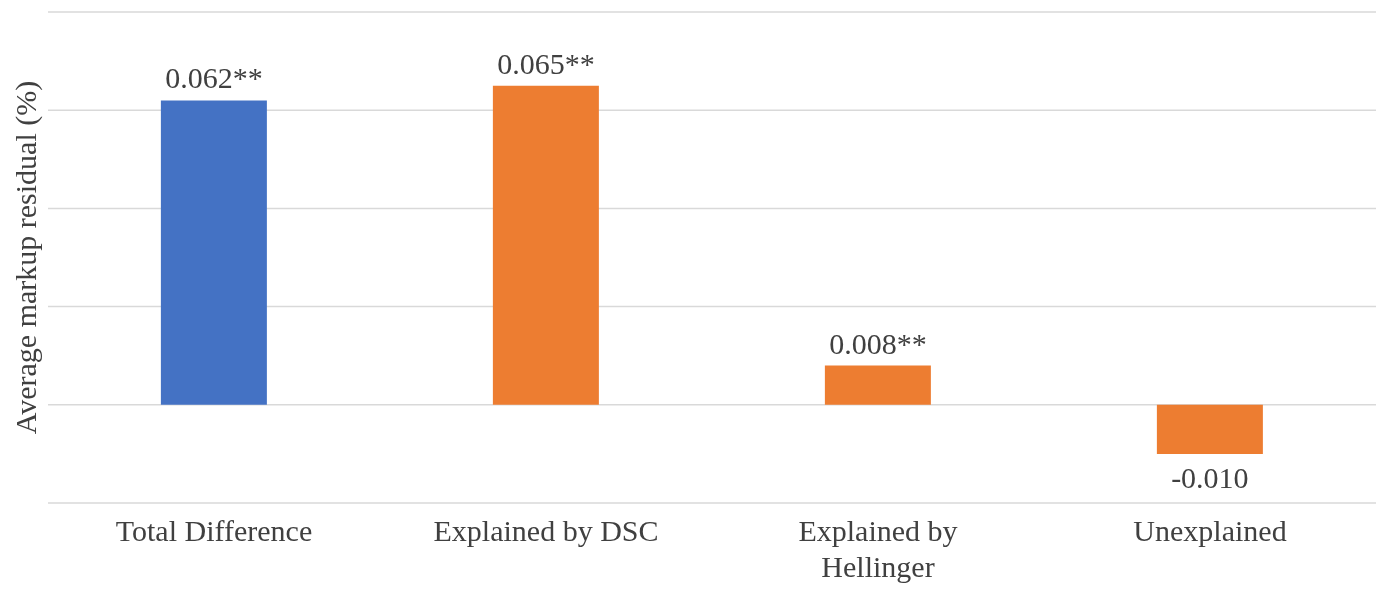  I want to click on data-label: 0.065**, so click(546, 63).